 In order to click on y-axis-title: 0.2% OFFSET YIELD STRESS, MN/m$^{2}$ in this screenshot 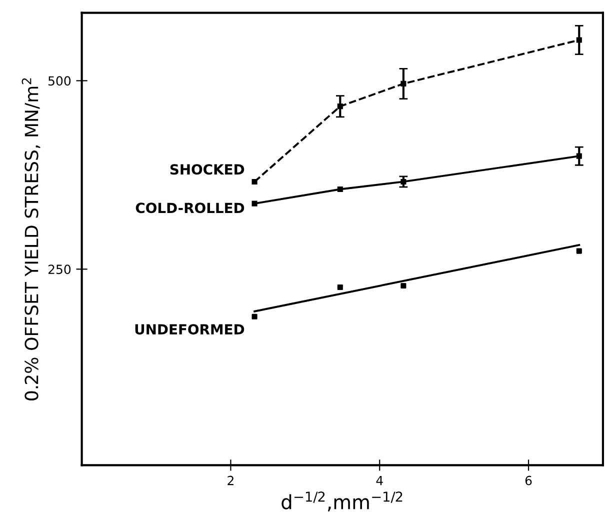, I will do `click(31, 239)`.